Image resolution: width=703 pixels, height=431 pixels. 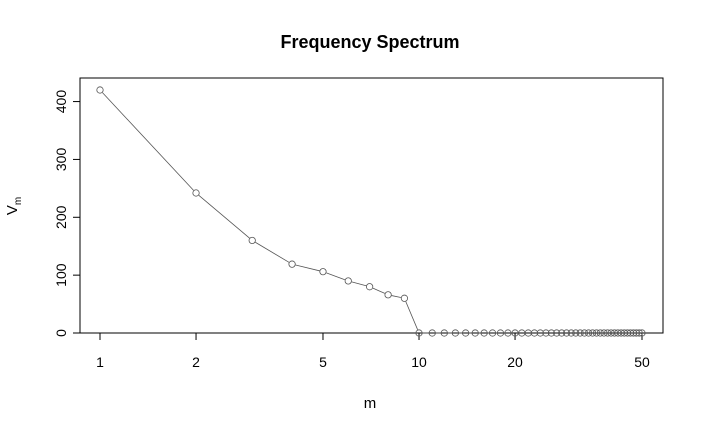 What do you see at coordinates (12, 210) in the screenshot?
I see `y-axis-label-main: V` at bounding box center [12, 210].